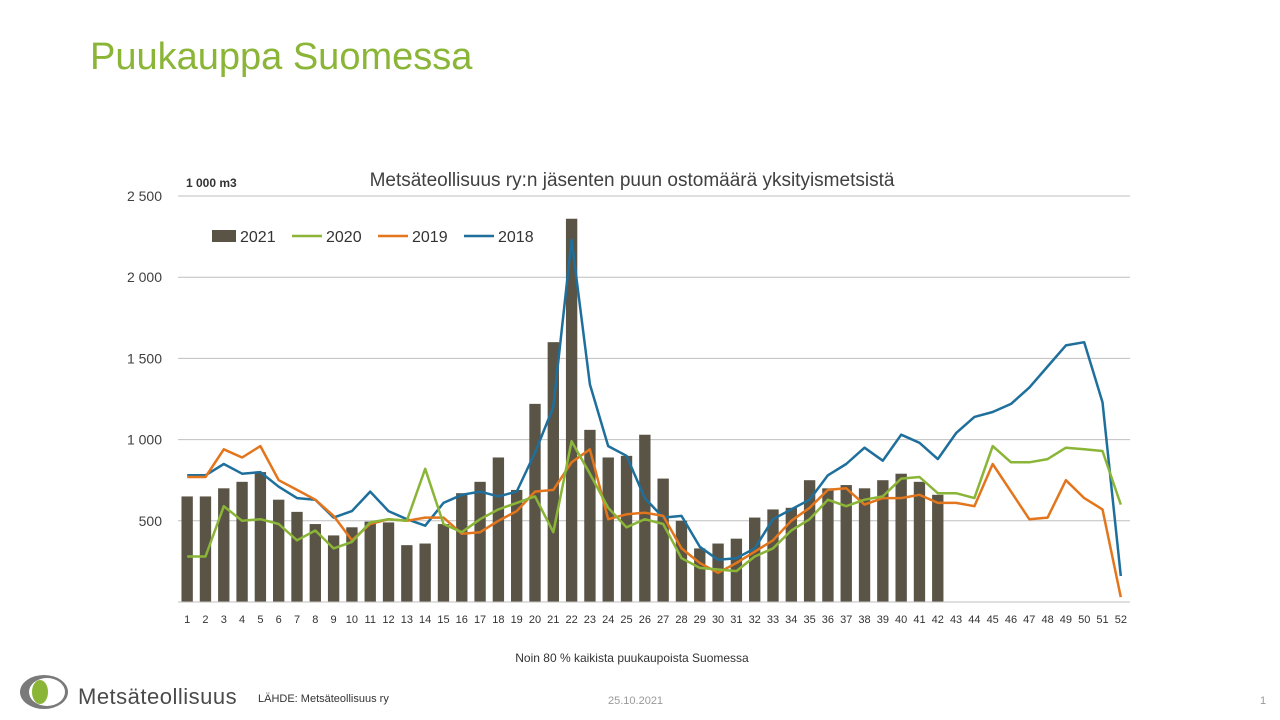 The width and height of the screenshot is (1280, 720). I want to click on y-tick-label: 1 500, so click(144, 358).